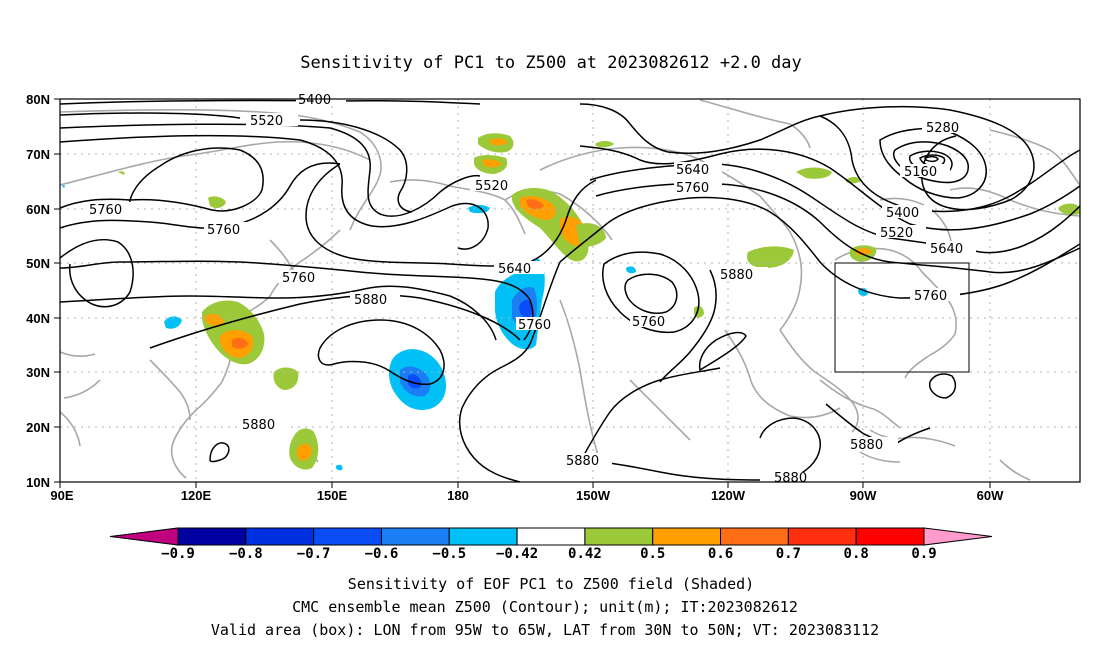 Image resolution: width=1100 pixels, height=650 pixels. I want to click on colorbar-arrow-low, so click(144, 536).